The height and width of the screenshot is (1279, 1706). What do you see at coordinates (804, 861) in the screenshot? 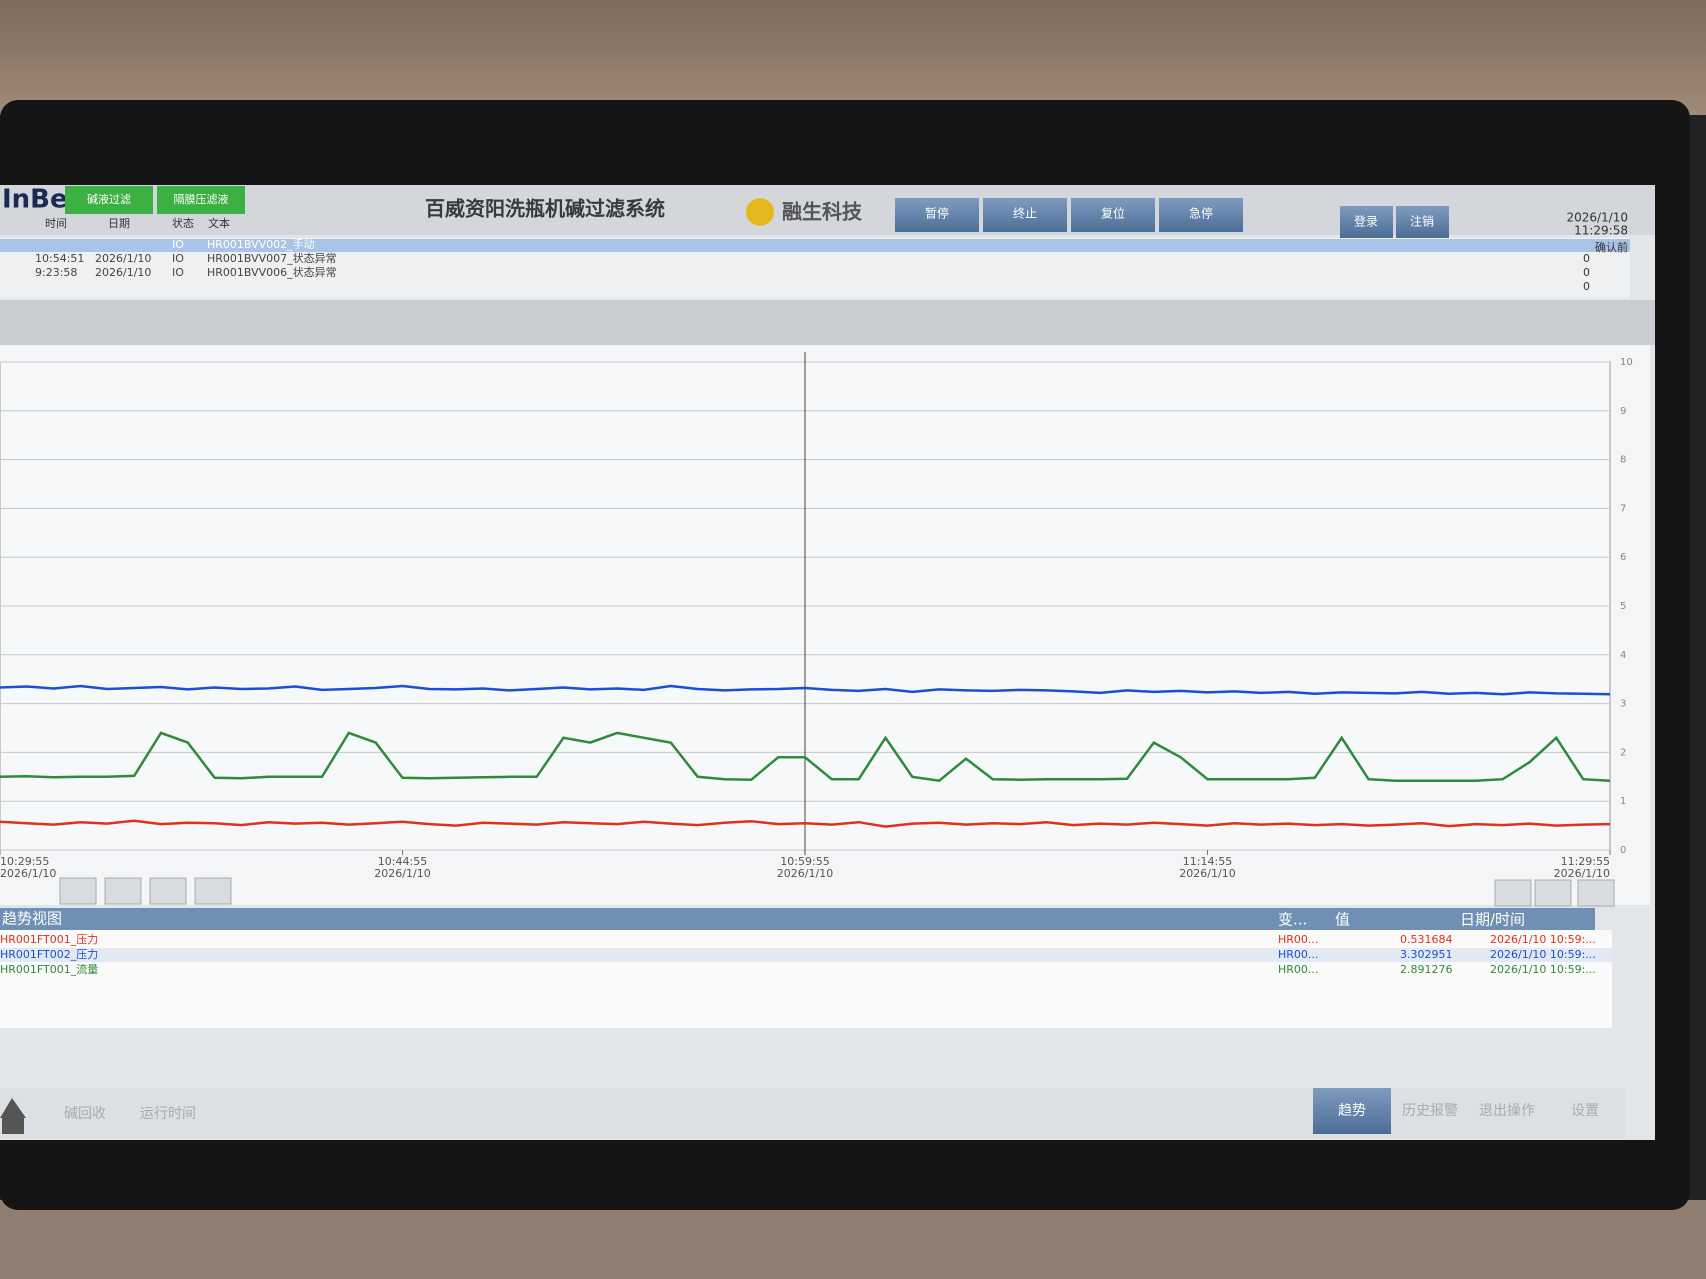
I see `x-tick-label: 10:59:55` at bounding box center [804, 861].